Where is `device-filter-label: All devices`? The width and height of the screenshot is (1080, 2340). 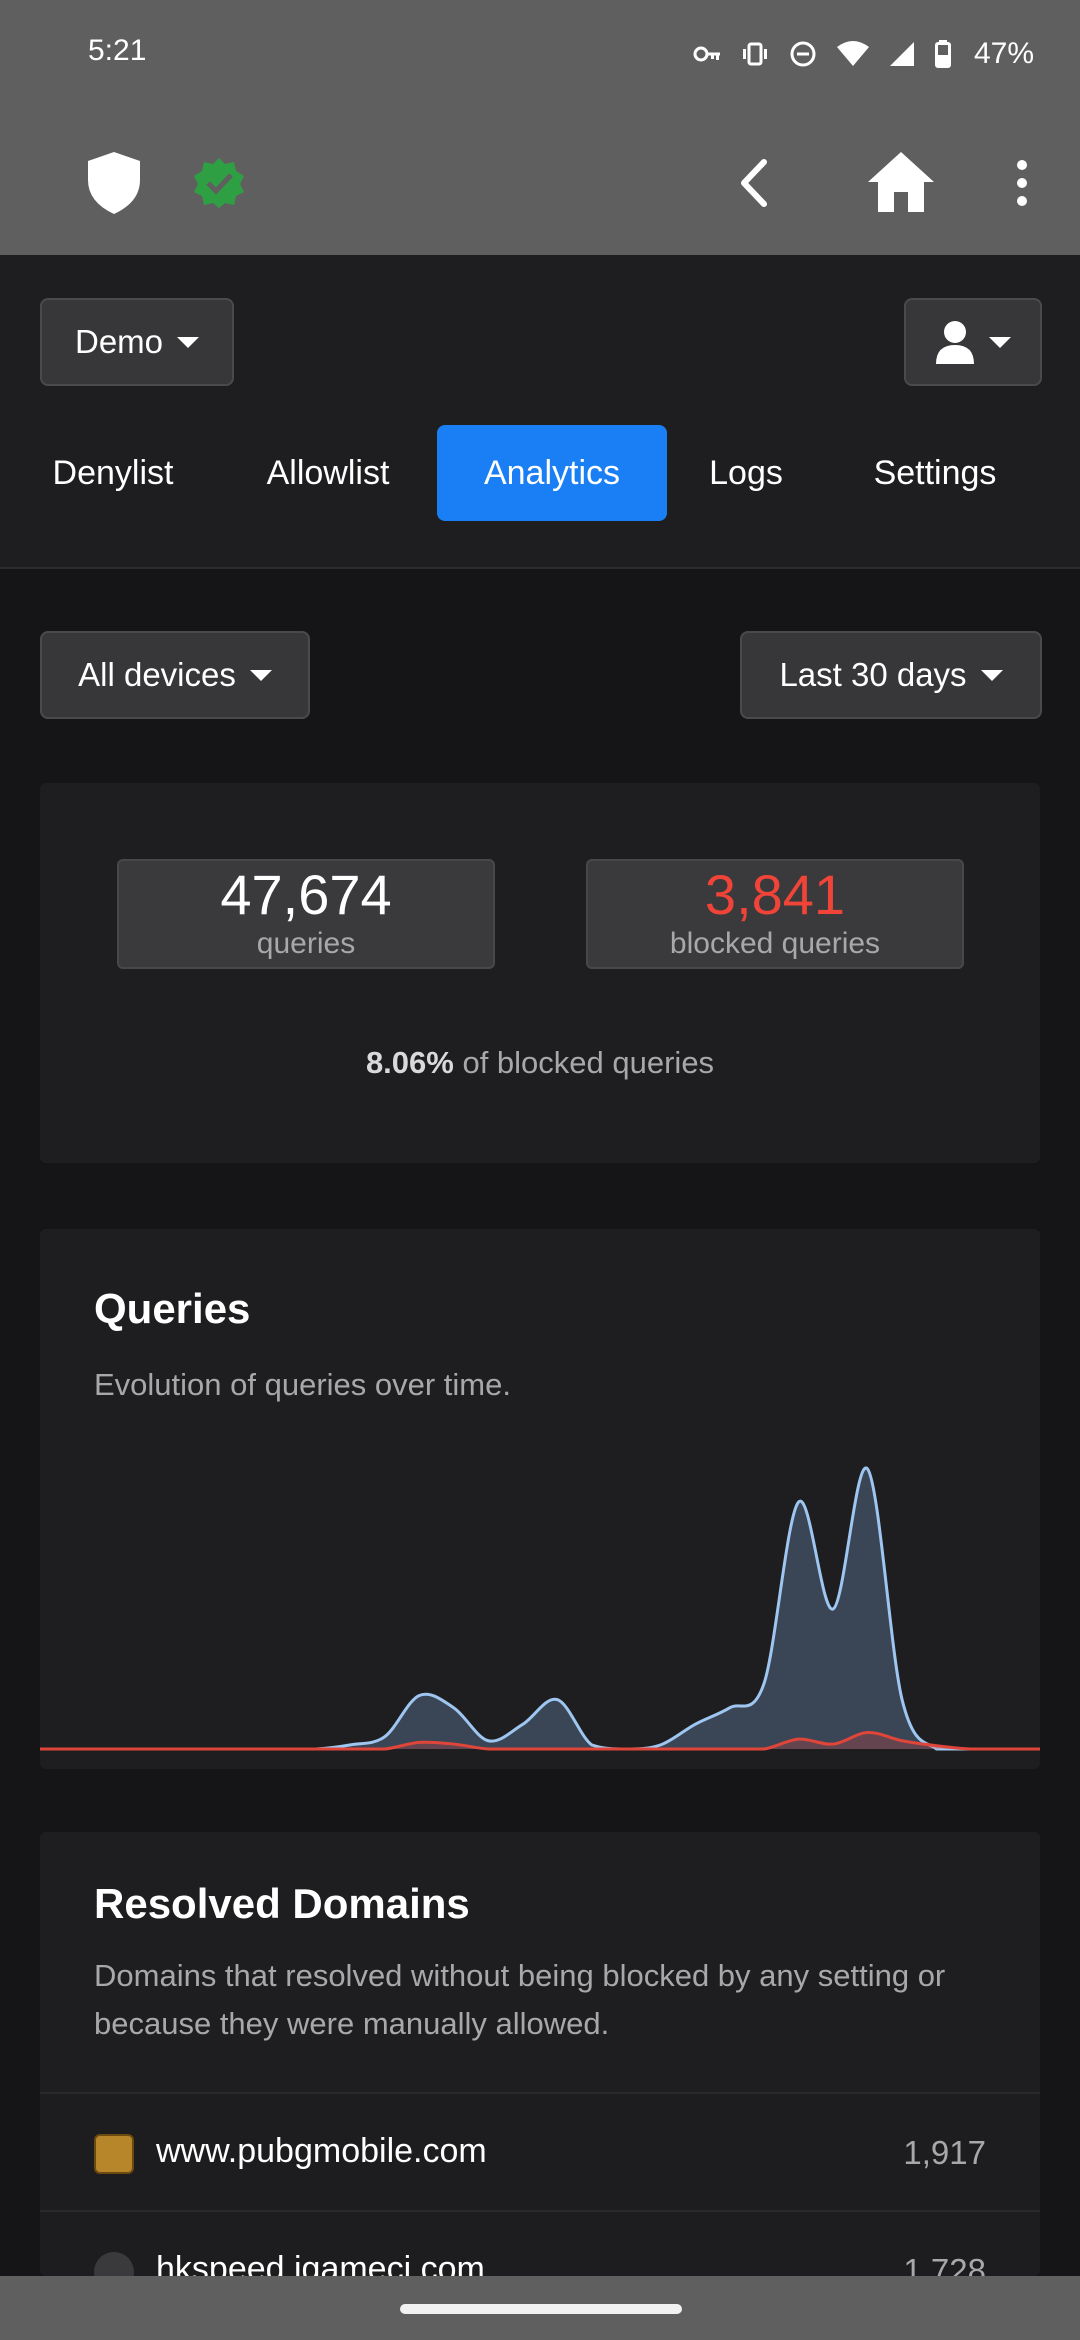 device-filter-label: All devices is located at coordinates (157, 674).